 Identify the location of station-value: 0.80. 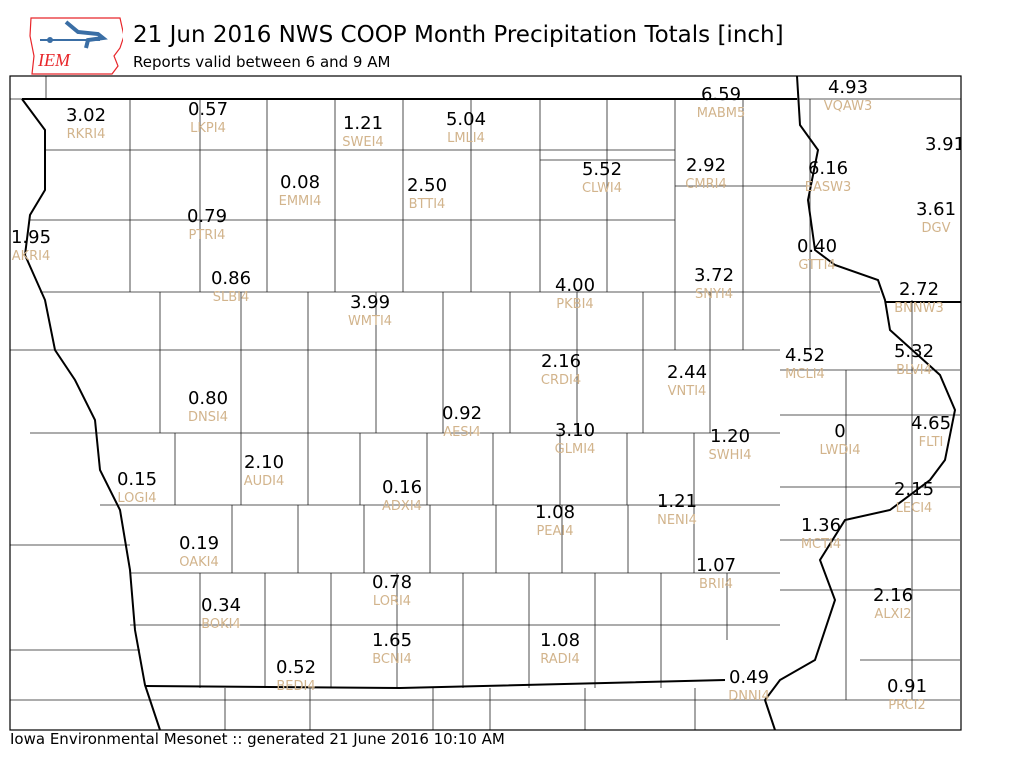
(208, 398).